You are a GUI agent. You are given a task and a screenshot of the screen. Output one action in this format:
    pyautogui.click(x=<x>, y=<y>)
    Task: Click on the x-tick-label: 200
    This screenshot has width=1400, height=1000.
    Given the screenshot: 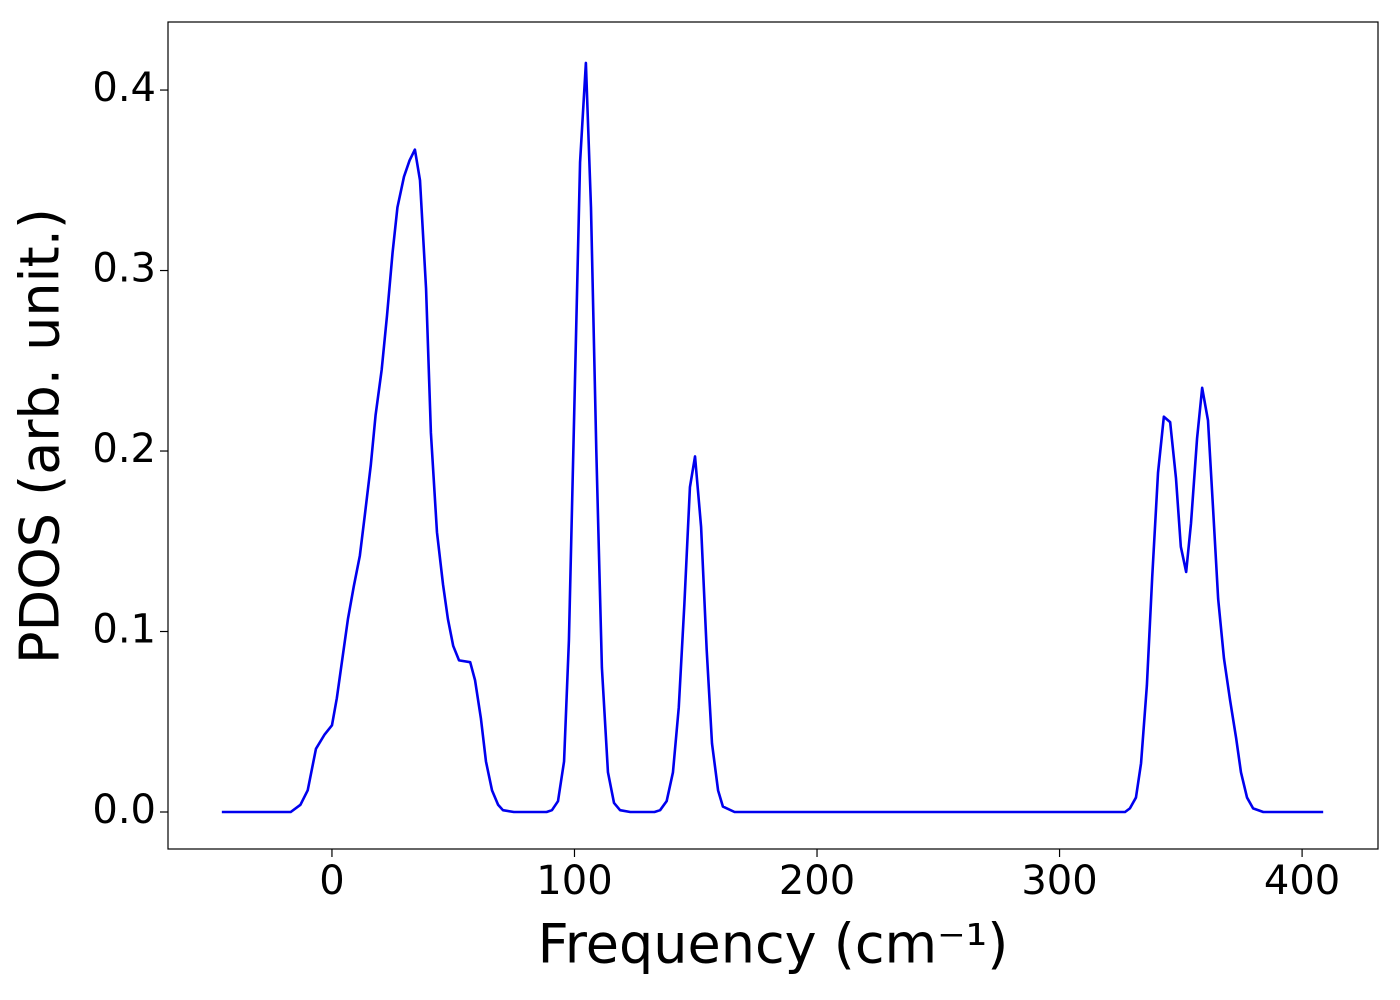 What is the action you would take?
    pyautogui.click(x=817, y=881)
    